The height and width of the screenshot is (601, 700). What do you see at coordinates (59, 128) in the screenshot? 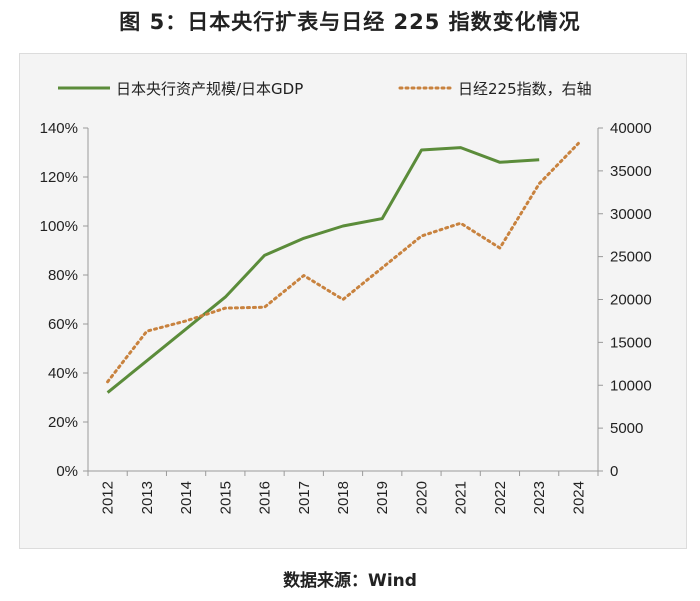
I see `left-tick-label: 140%` at bounding box center [59, 128].